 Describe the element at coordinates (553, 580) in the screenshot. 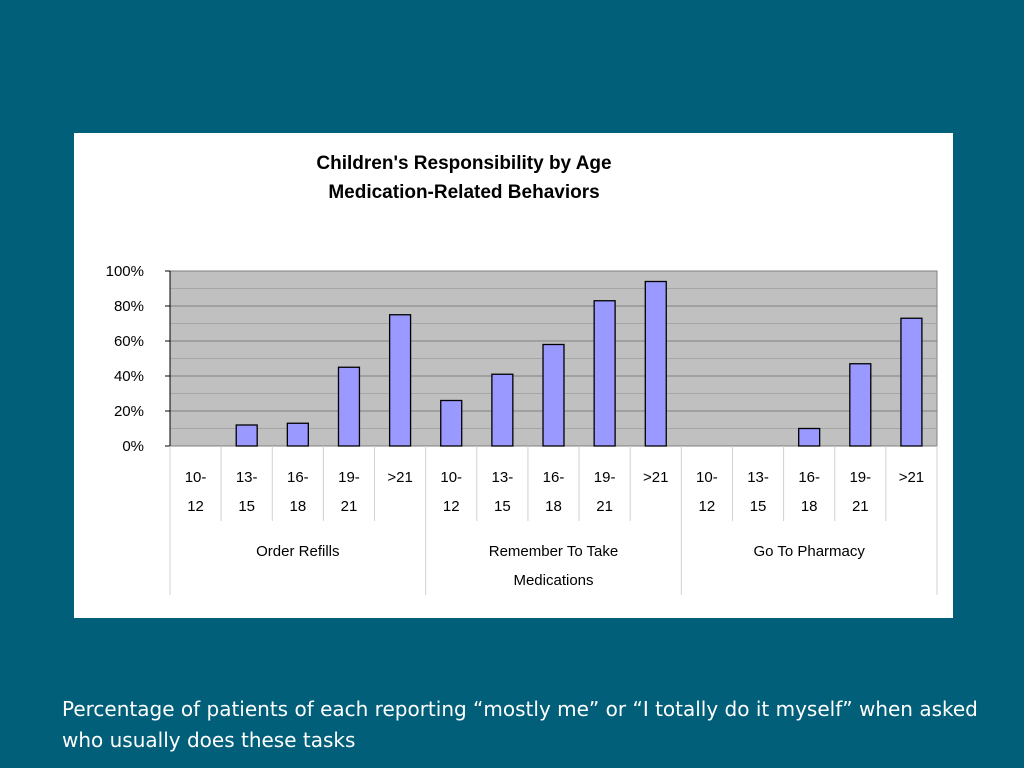

I see `group-label: Medications` at that location.